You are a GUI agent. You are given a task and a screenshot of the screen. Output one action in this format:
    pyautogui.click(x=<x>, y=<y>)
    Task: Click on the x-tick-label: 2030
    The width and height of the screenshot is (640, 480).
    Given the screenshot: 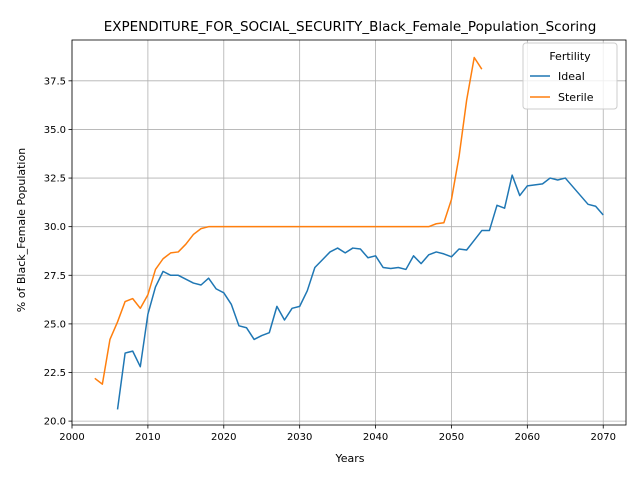 What is the action you would take?
    pyautogui.click(x=299, y=437)
    